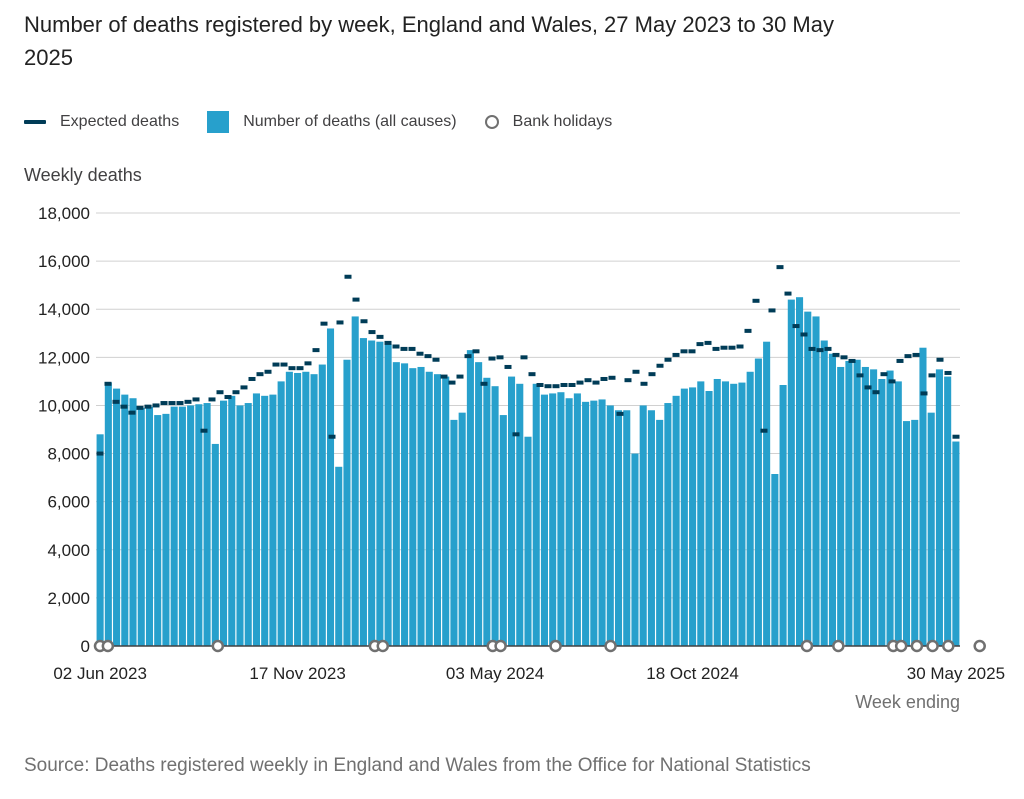 The height and width of the screenshot is (799, 1024). I want to click on y-tick-label: 6,000, so click(68, 502).